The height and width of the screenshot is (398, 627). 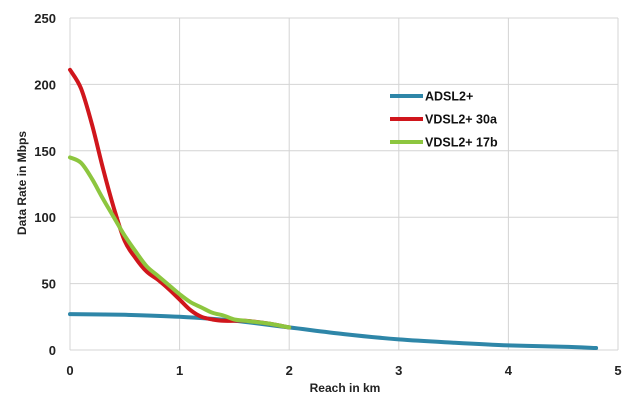 What do you see at coordinates (22, 183) in the screenshot?
I see `y-axis-title: Data Rate in Mbps` at bounding box center [22, 183].